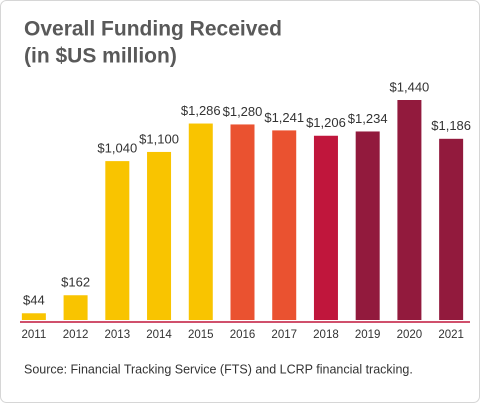 This screenshot has width=480, height=403. Describe the element at coordinates (410, 335) in the screenshot. I see `x-tick-label: 2020` at that location.